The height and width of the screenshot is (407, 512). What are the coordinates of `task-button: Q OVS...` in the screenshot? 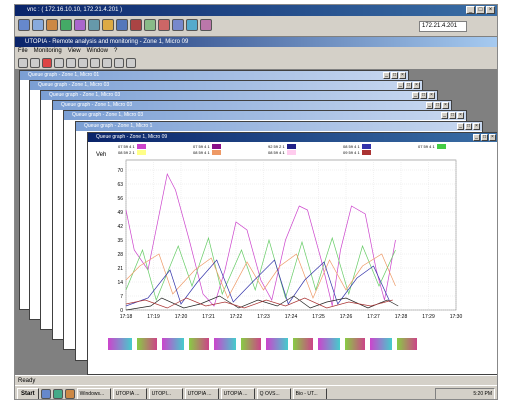 It's located at (273, 393).